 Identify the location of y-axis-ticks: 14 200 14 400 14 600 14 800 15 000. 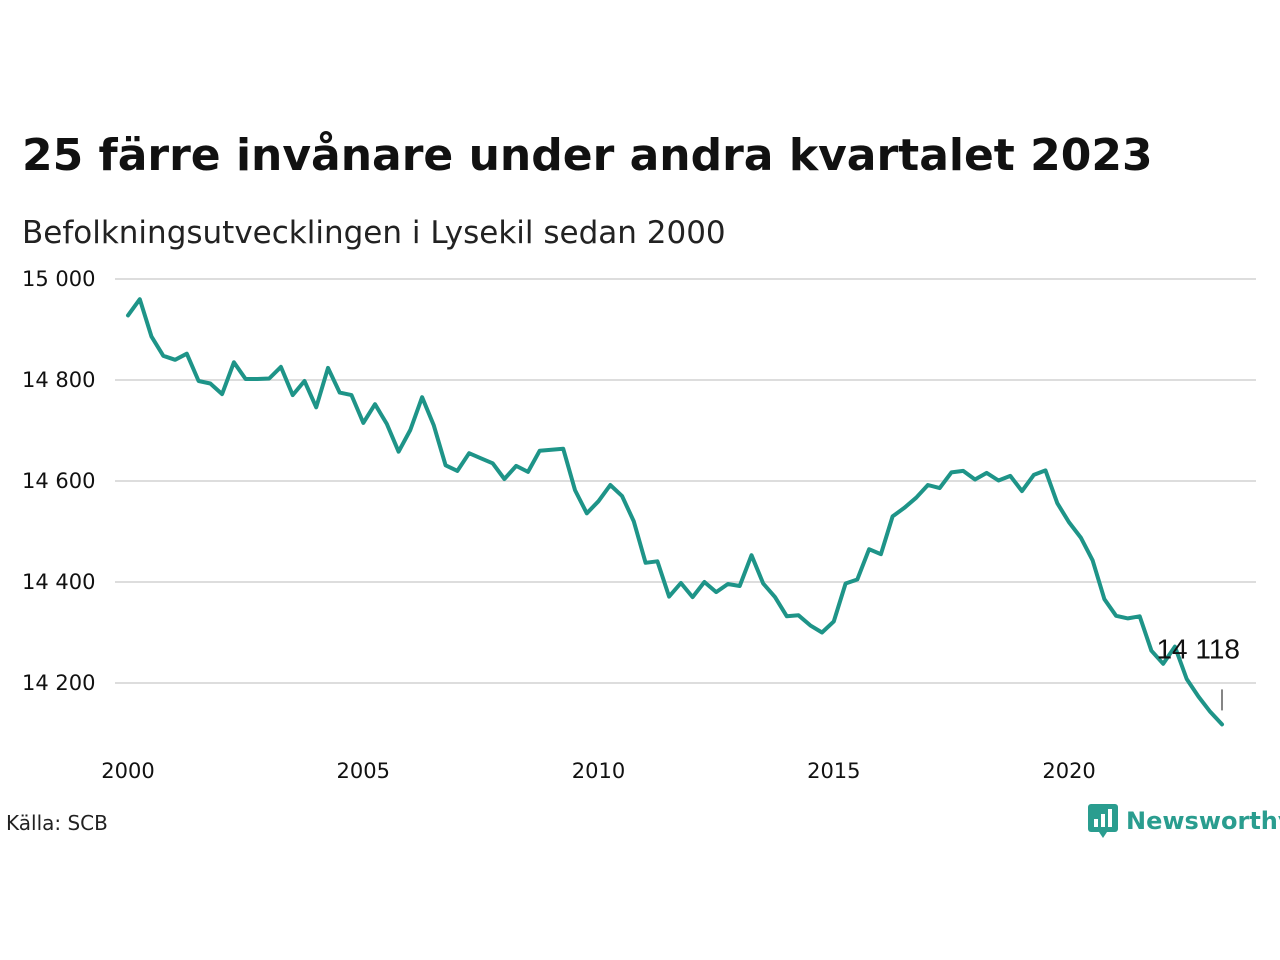
(58, 481).